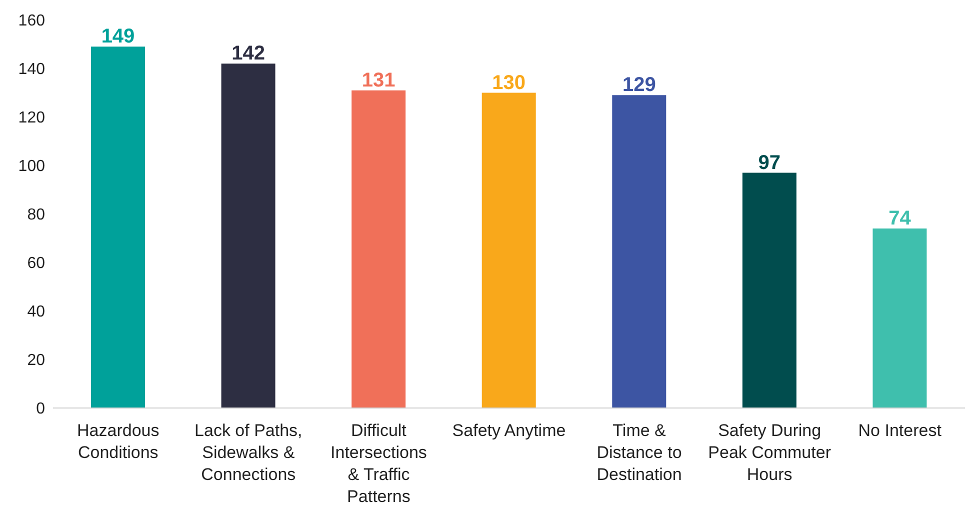 This screenshot has height=508, width=970. What do you see at coordinates (509, 430) in the screenshot?
I see `x-tick-label: Safety Anytime` at bounding box center [509, 430].